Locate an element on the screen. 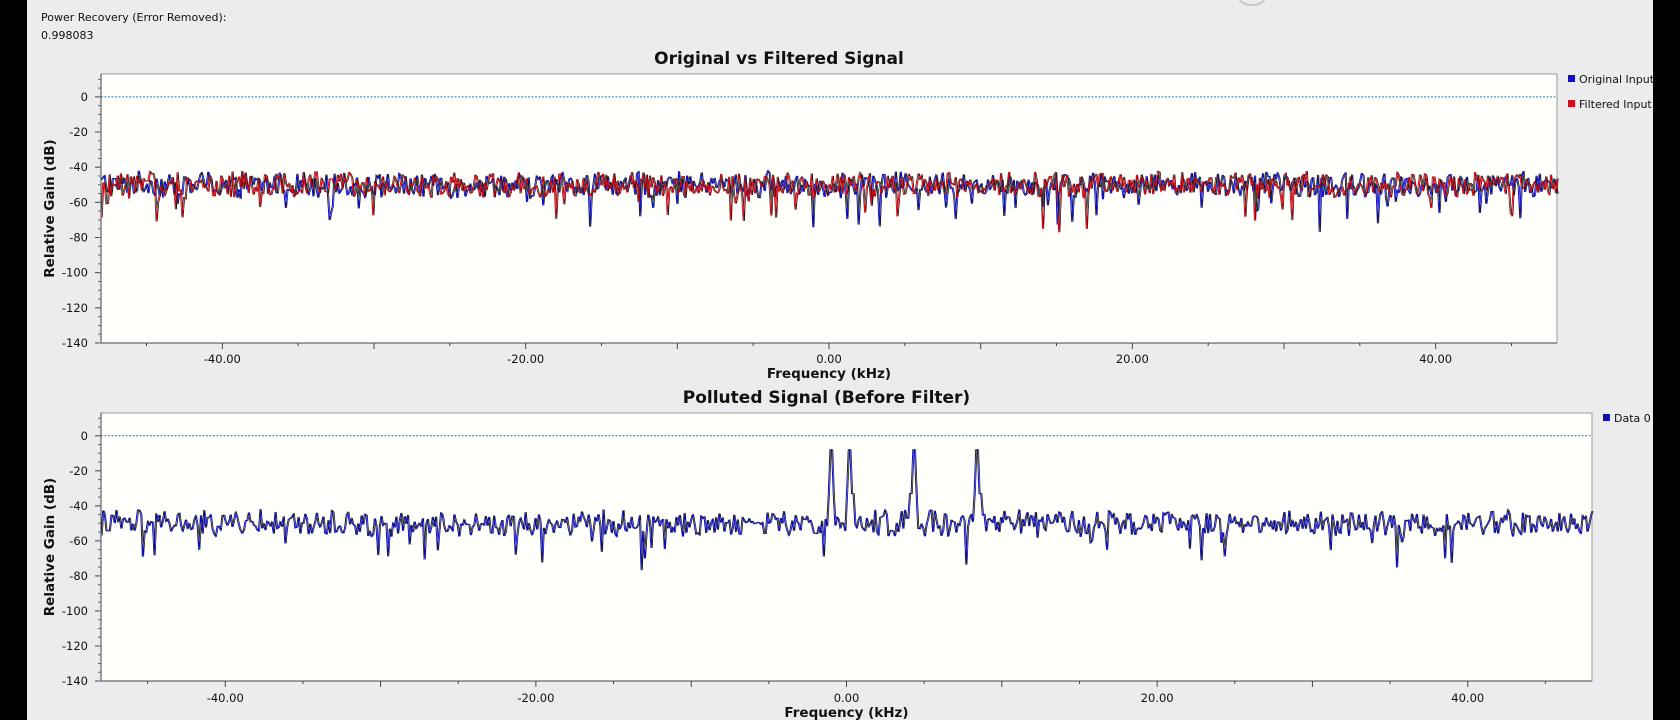  chart-title: Original vs Filtered Signal is located at coordinates (779, 59).